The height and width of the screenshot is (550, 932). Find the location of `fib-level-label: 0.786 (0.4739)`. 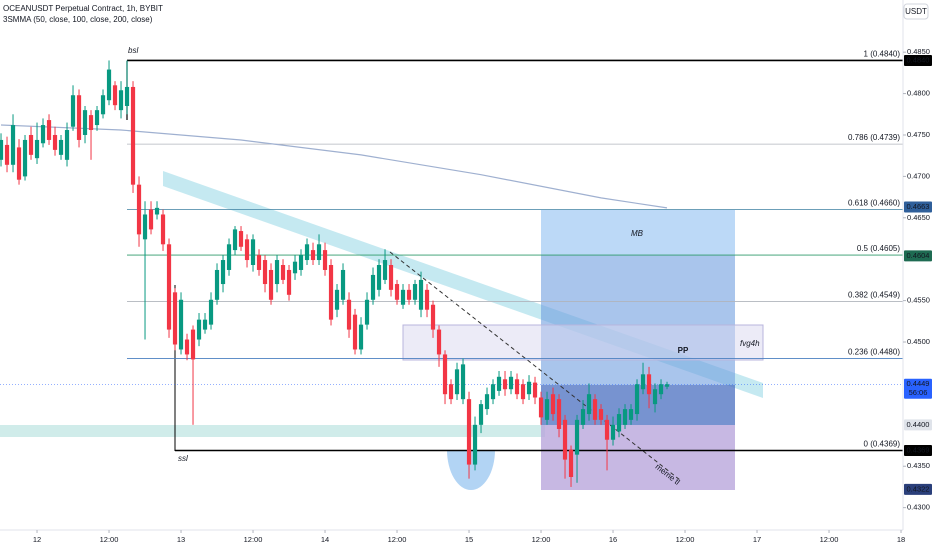

fib-level-label: 0.786 (0.4739) is located at coordinates (874, 137).